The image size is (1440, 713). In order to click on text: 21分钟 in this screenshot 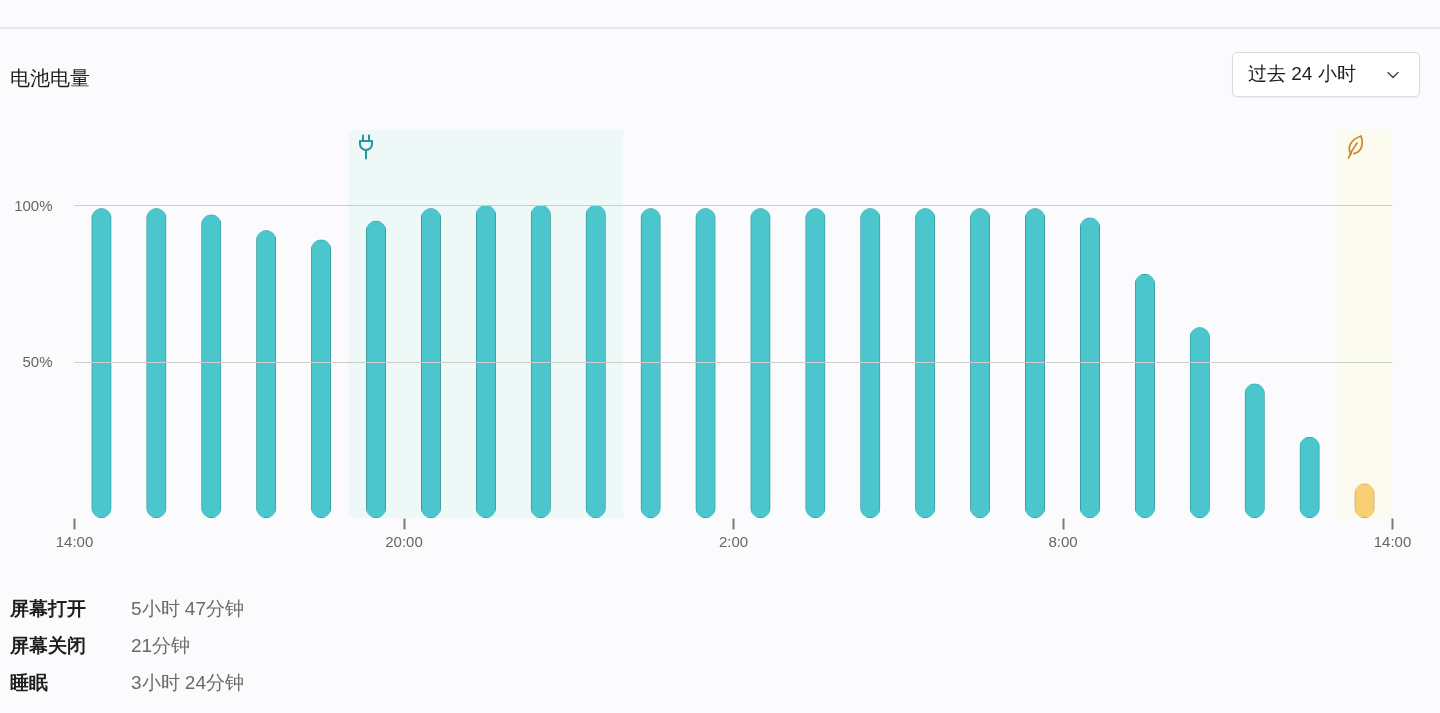, I will do `click(161, 645)`.